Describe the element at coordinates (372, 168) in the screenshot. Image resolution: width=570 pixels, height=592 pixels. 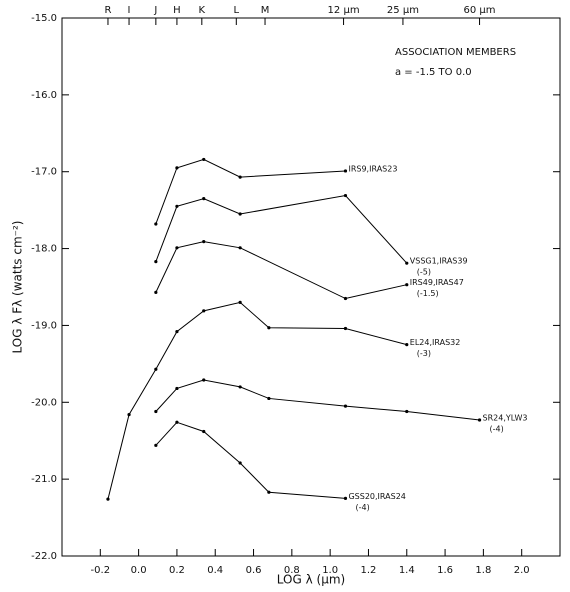
I see `series-label: IRS9,IRAS23` at that location.